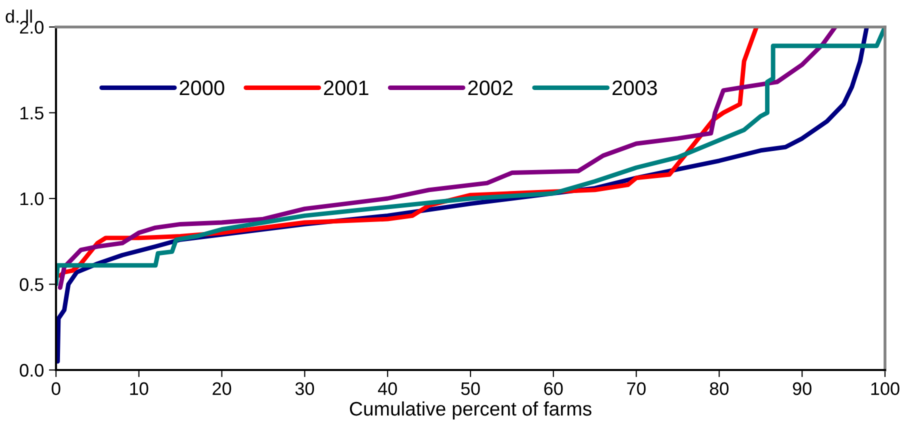 This screenshot has height=438, width=909. I want to click on legend-label: 2000, so click(202, 88).